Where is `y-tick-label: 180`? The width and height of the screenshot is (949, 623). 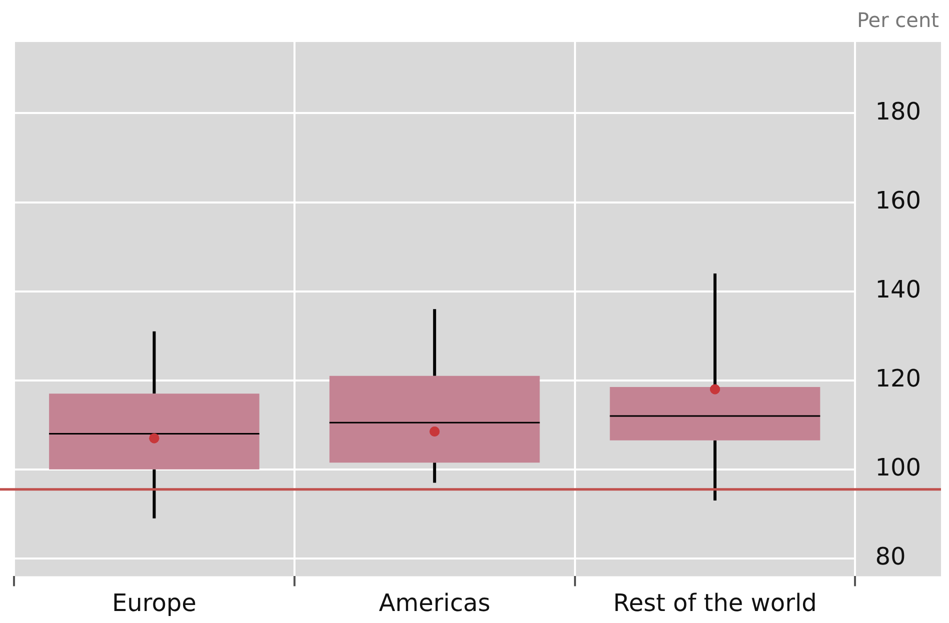
y-tick-label: 180 is located at coordinates (898, 111).